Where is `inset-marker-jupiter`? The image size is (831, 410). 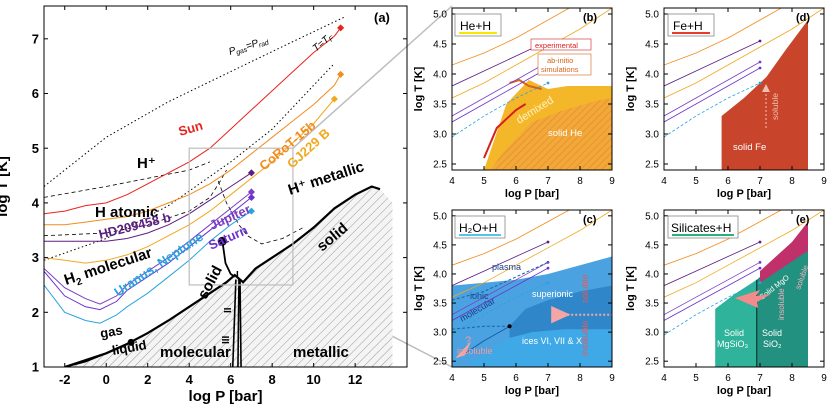
inset-marker-jupiter is located at coordinates (760, 262).